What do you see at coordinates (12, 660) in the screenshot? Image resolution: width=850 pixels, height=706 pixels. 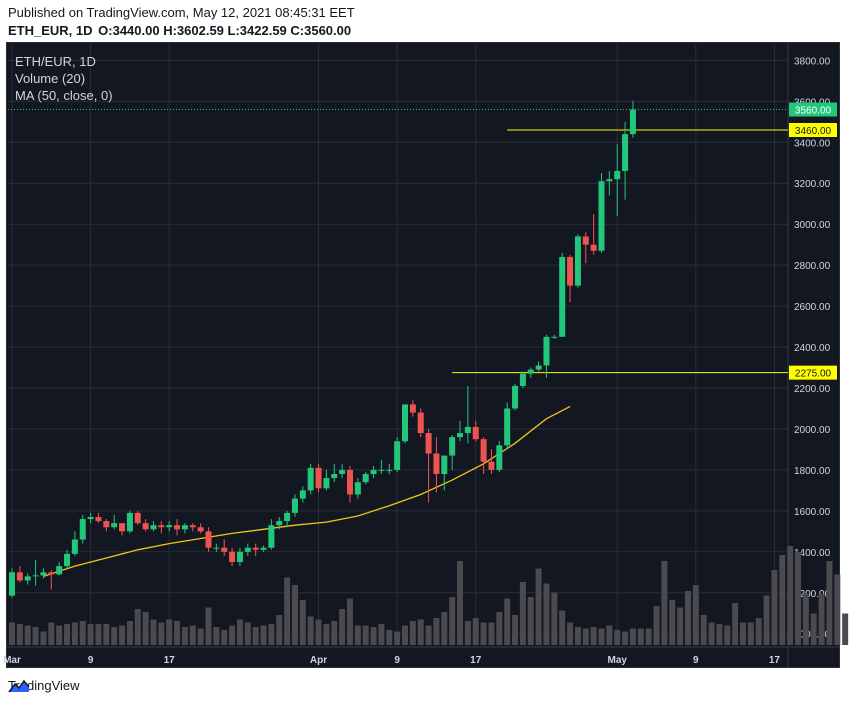 I see `x-tick-label: Mar` at bounding box center [12, 660].